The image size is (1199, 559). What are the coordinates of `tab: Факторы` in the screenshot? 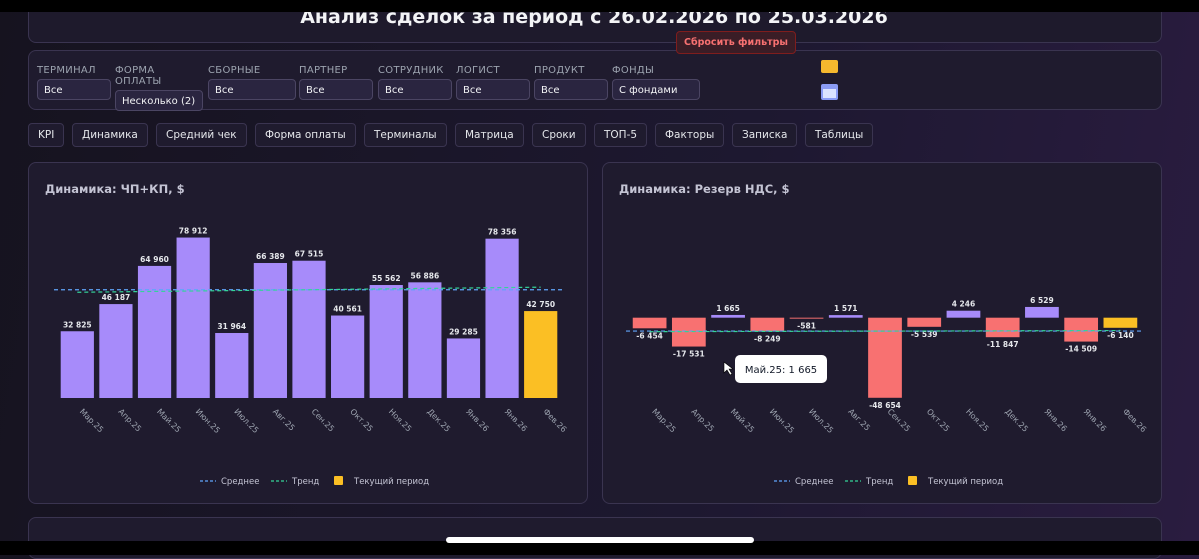 It's located at (690, 135).